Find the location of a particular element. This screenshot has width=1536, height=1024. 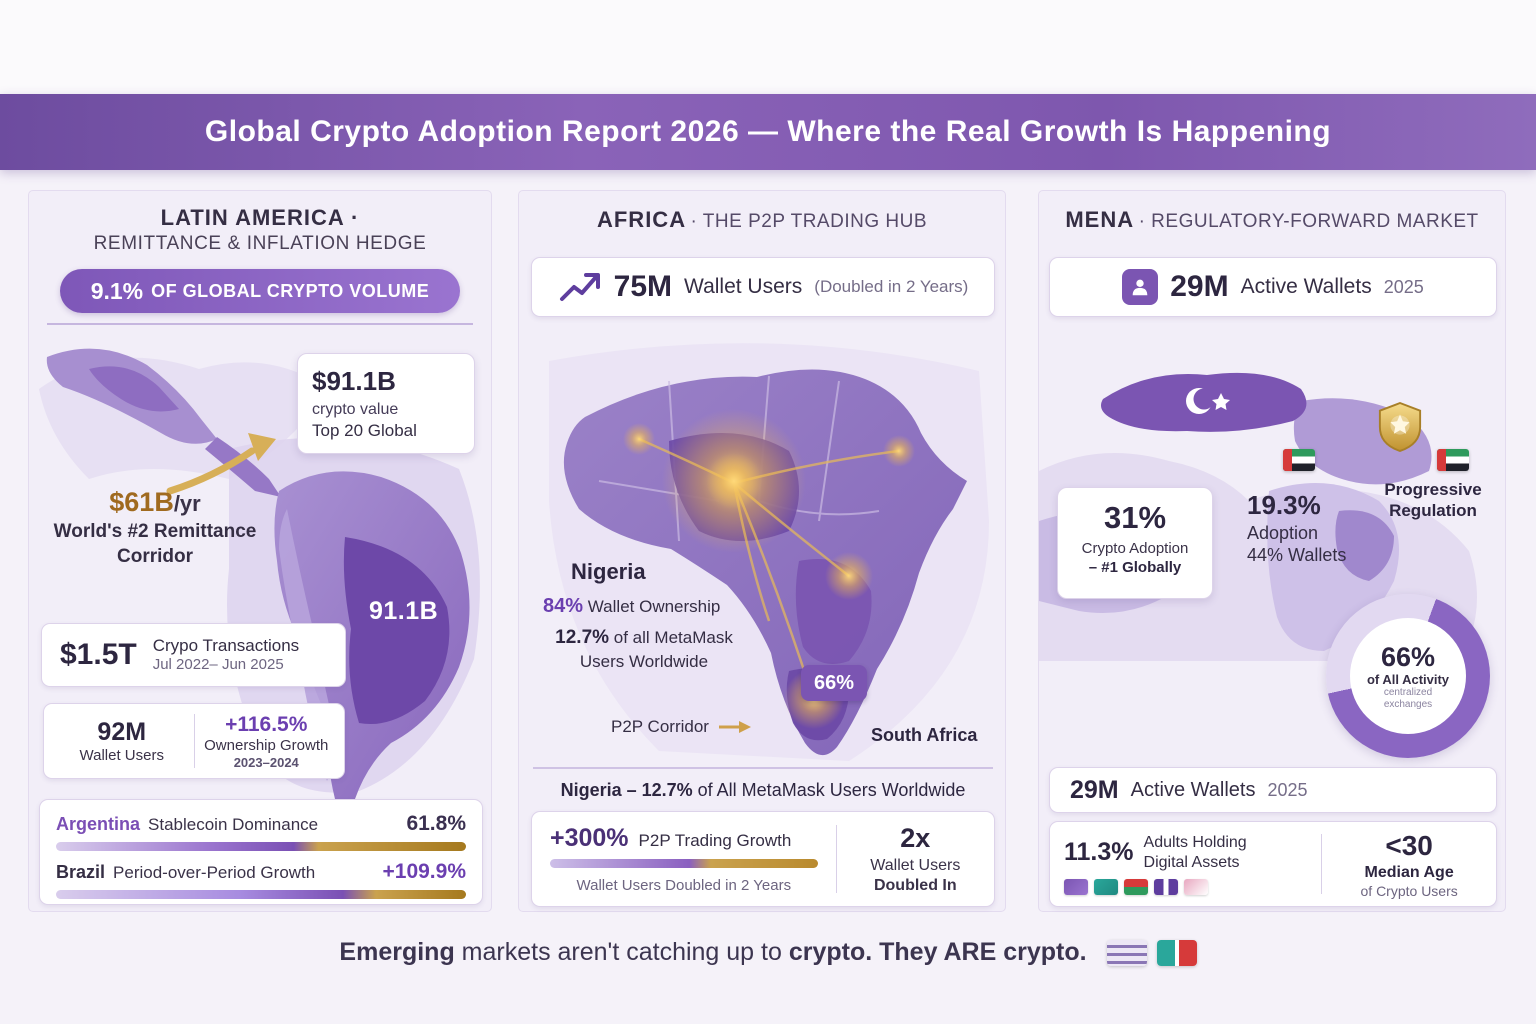

lined-flag-icon is located at coordinates (1126, 953).